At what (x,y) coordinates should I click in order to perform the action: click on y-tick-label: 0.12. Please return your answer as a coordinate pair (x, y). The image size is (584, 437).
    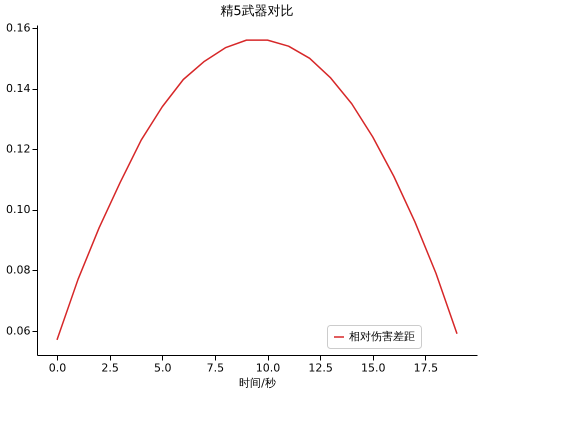
    Looking at the image, I should click on (18, 149).